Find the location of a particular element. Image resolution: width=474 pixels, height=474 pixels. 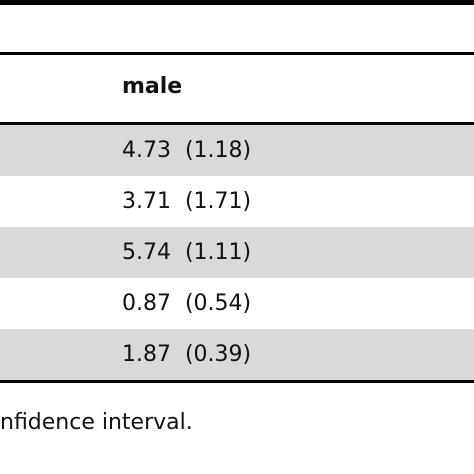

top-rule is located at coordinates (237, 2).